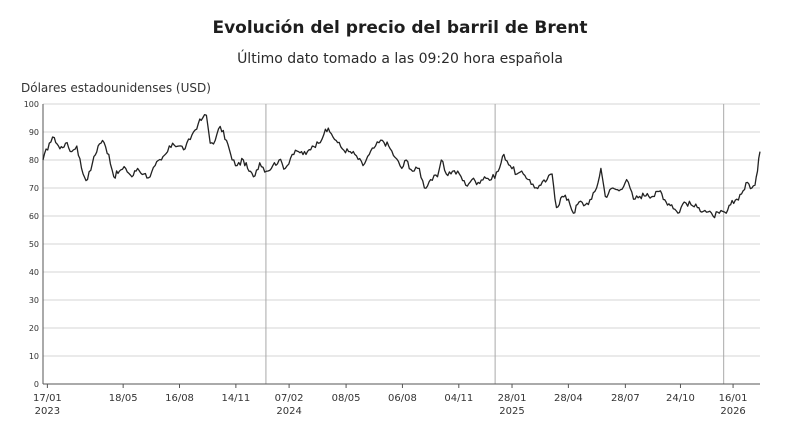 The height and width of the screenshot is (448, 800). I want to click on x-tick-year-label: 2025, so click(511, 411).